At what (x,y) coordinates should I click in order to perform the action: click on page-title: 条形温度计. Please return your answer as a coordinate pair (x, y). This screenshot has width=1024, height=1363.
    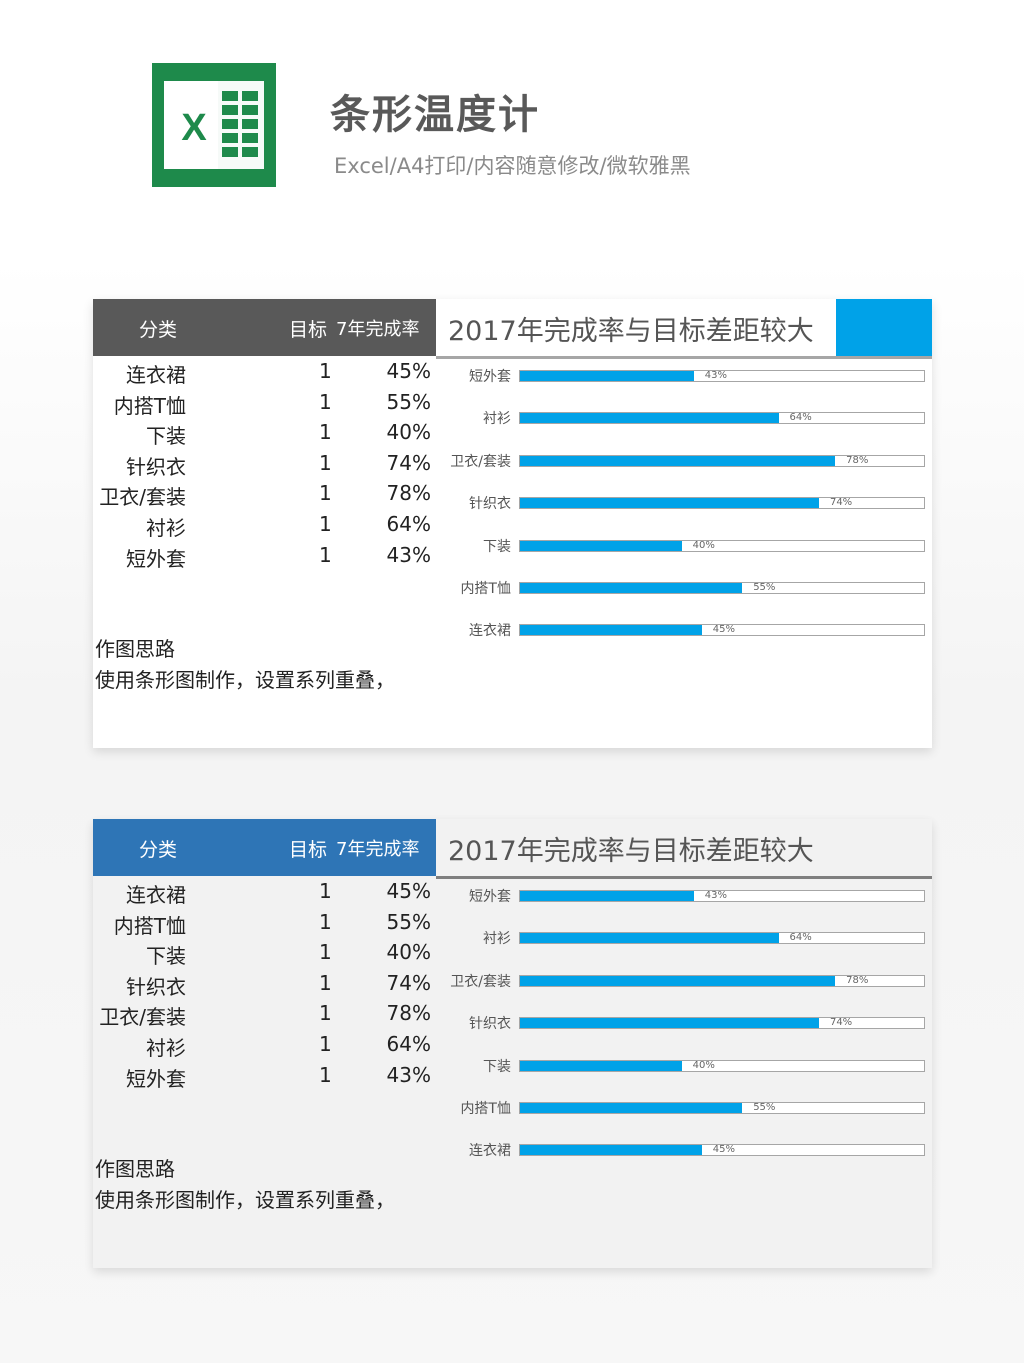
    Looking at the image, I should click on (435, 115).